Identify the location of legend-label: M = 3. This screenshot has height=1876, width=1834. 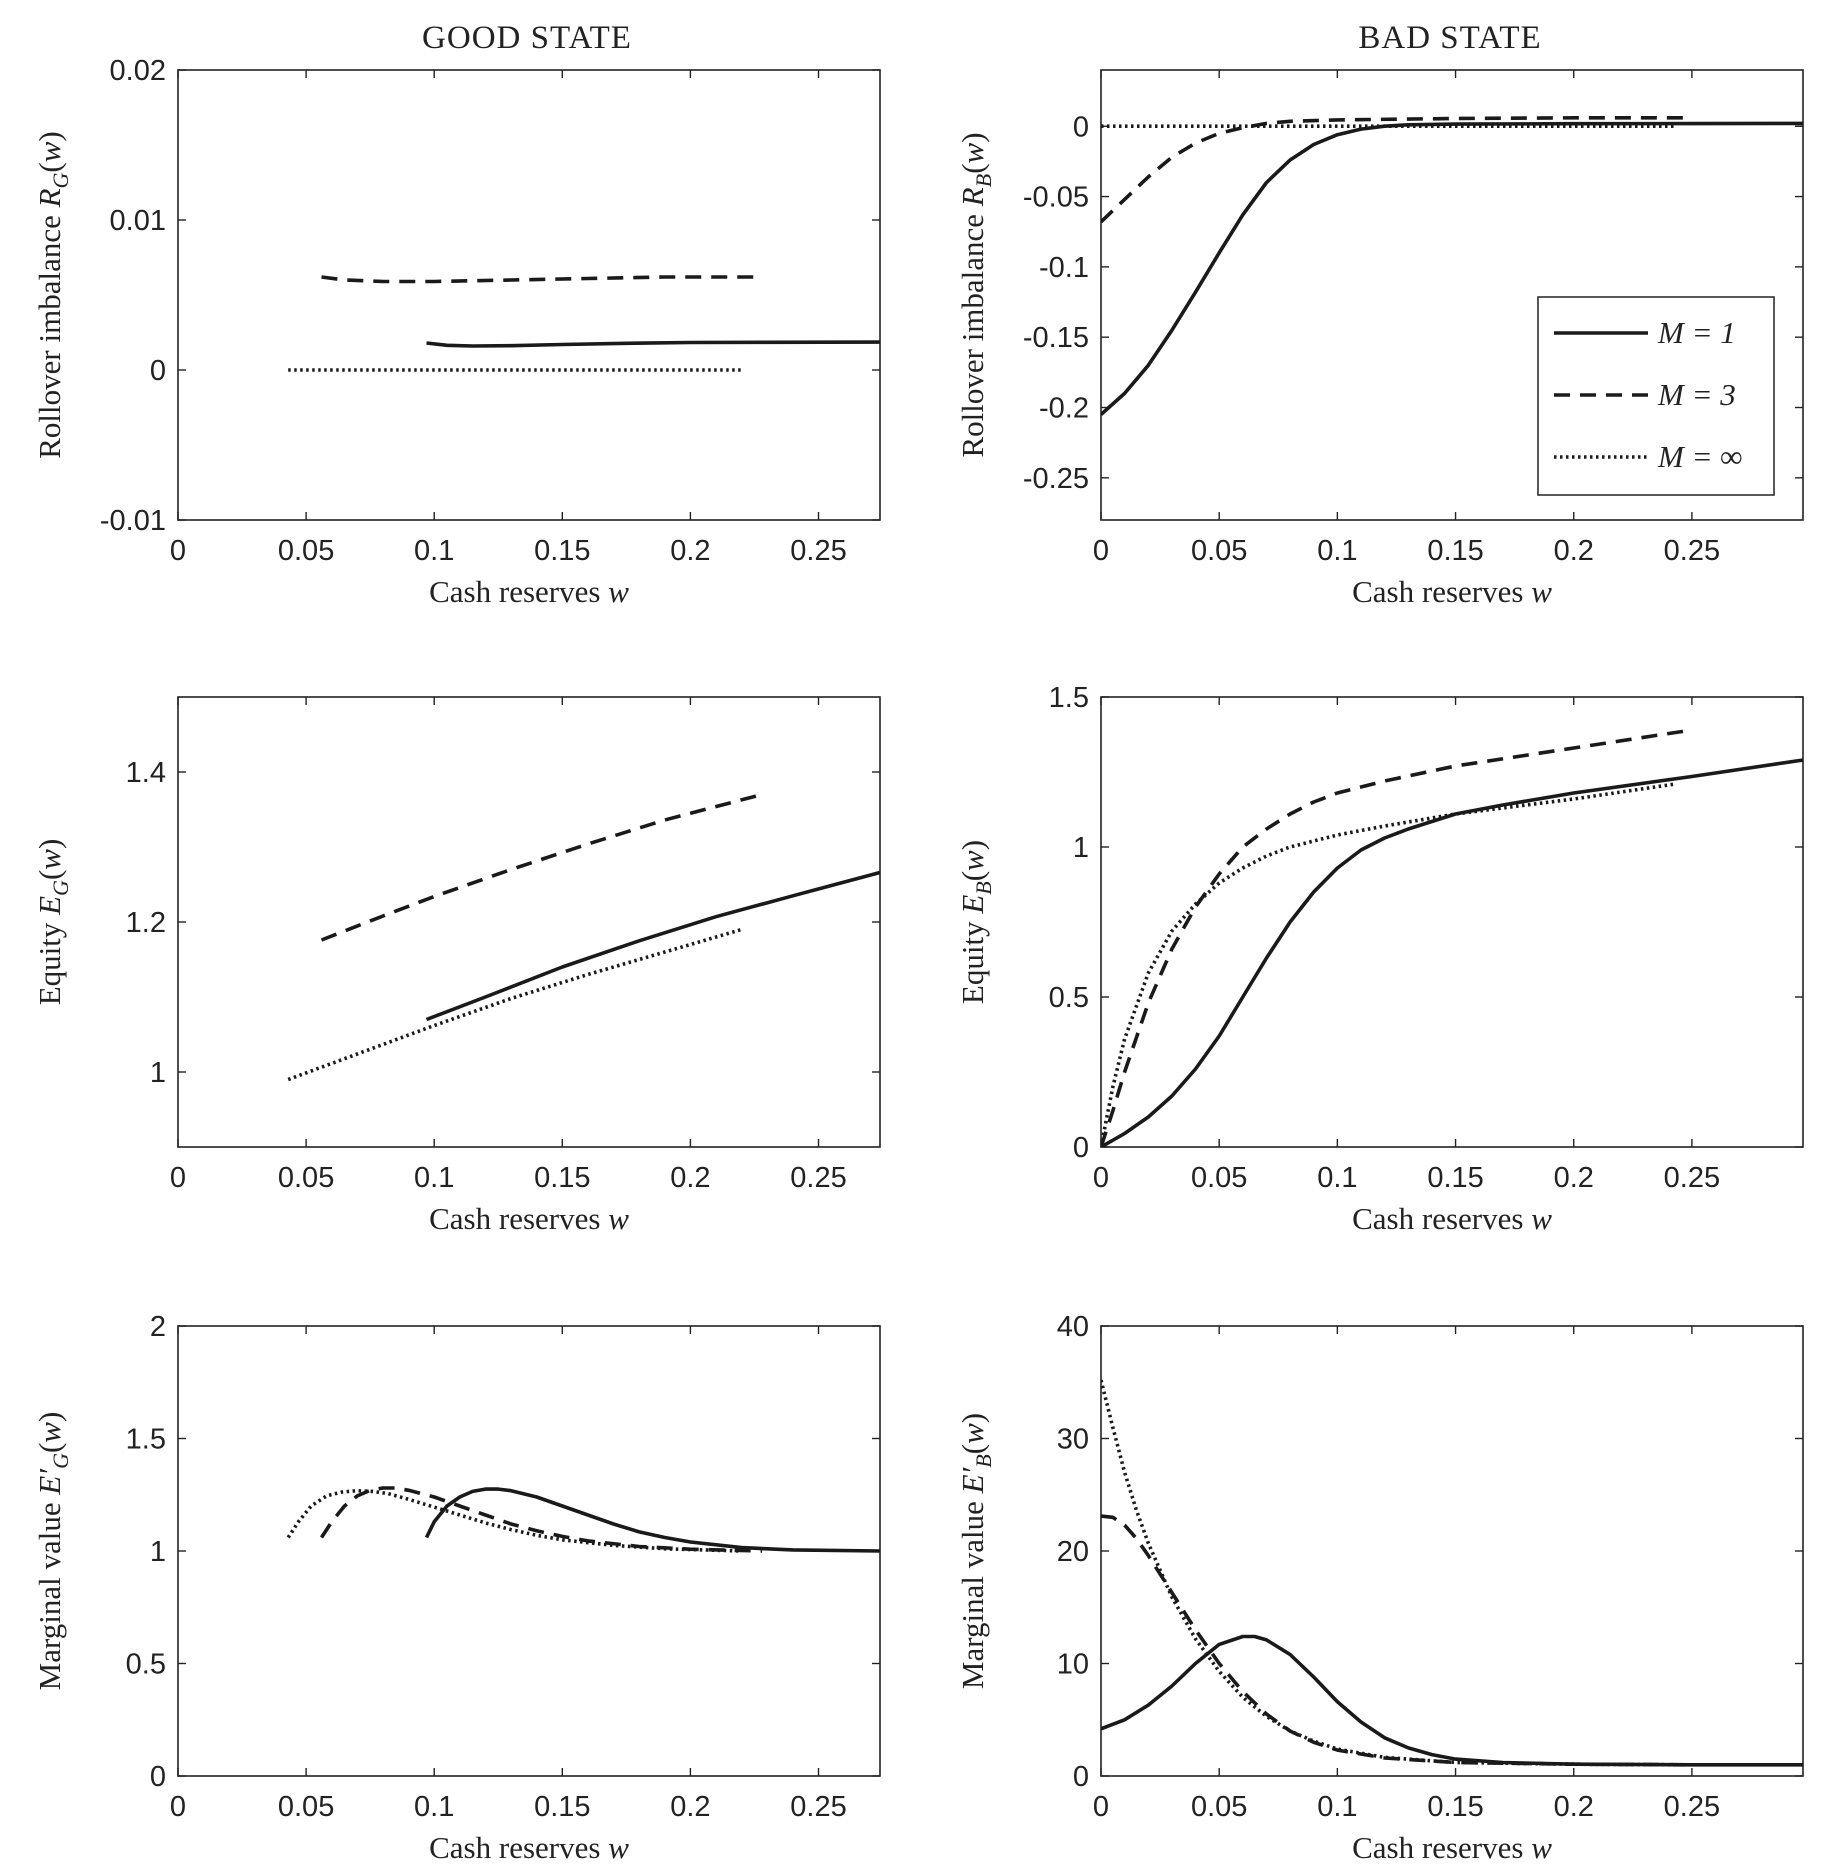
(1696, 394).